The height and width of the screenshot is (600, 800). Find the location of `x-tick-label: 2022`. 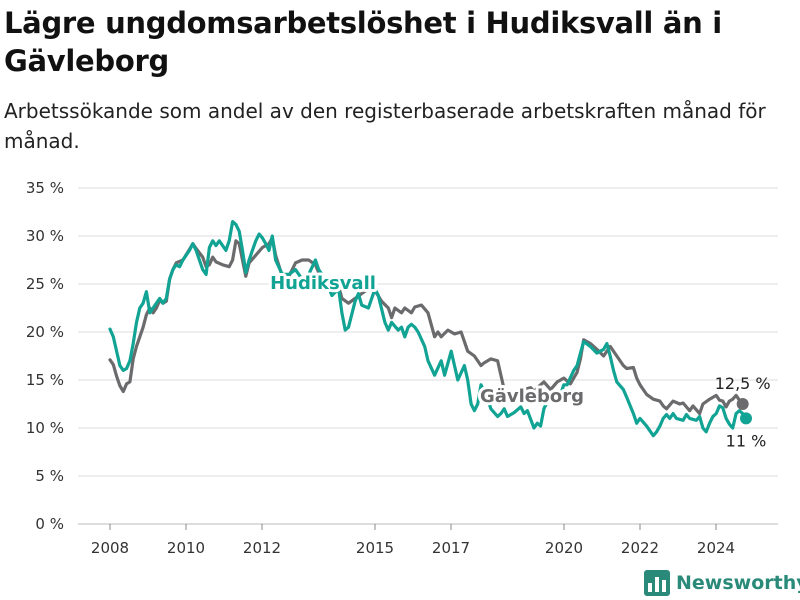

x-tick-label: 2022 is located at coordinates (640, 548).